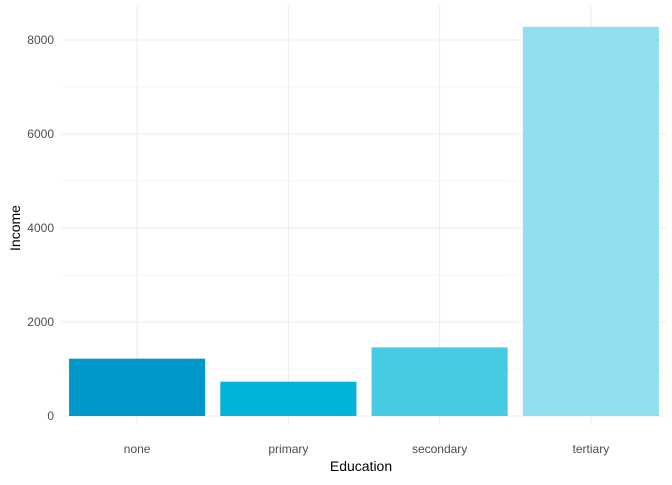 Image resolution: width=672 pixels, height=485 pixels. I want to click on x-tick-label: tertiary, so click(591, 449).